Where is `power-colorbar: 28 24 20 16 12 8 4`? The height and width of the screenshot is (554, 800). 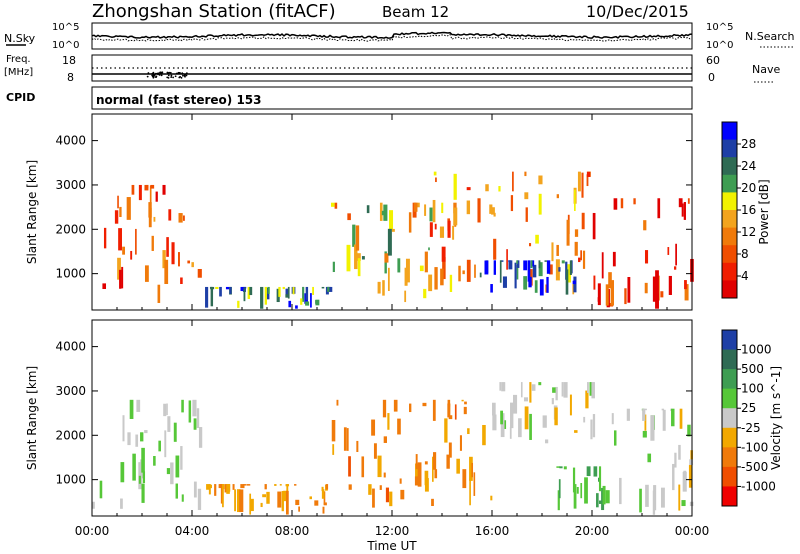
power-colorbar: 28 24 20 16 12 8 4 is located at coordinates (738, 210).